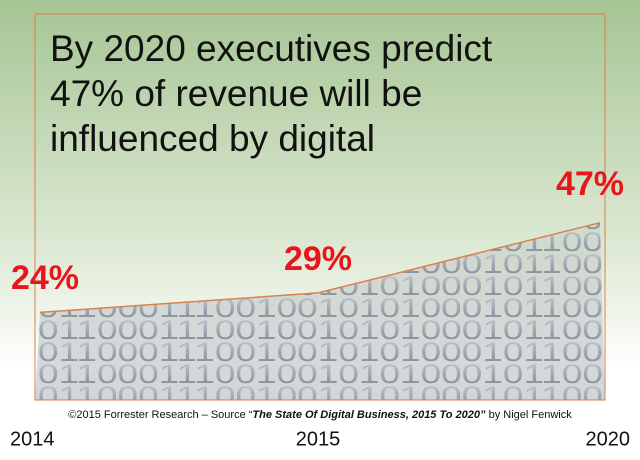 The height and width of the screenshot is (460, 640). What do you see at coordinates (590, 184) in the screenshot?
I see `value-label: 47%` at bounding box center [590, 184].